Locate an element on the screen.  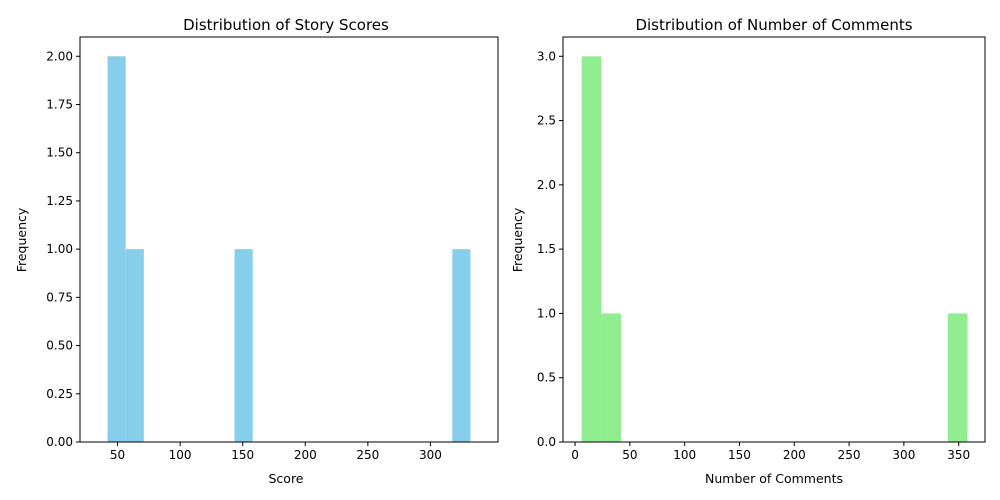
y-tick-label: 0.00 is located at coordinates (59, 442).